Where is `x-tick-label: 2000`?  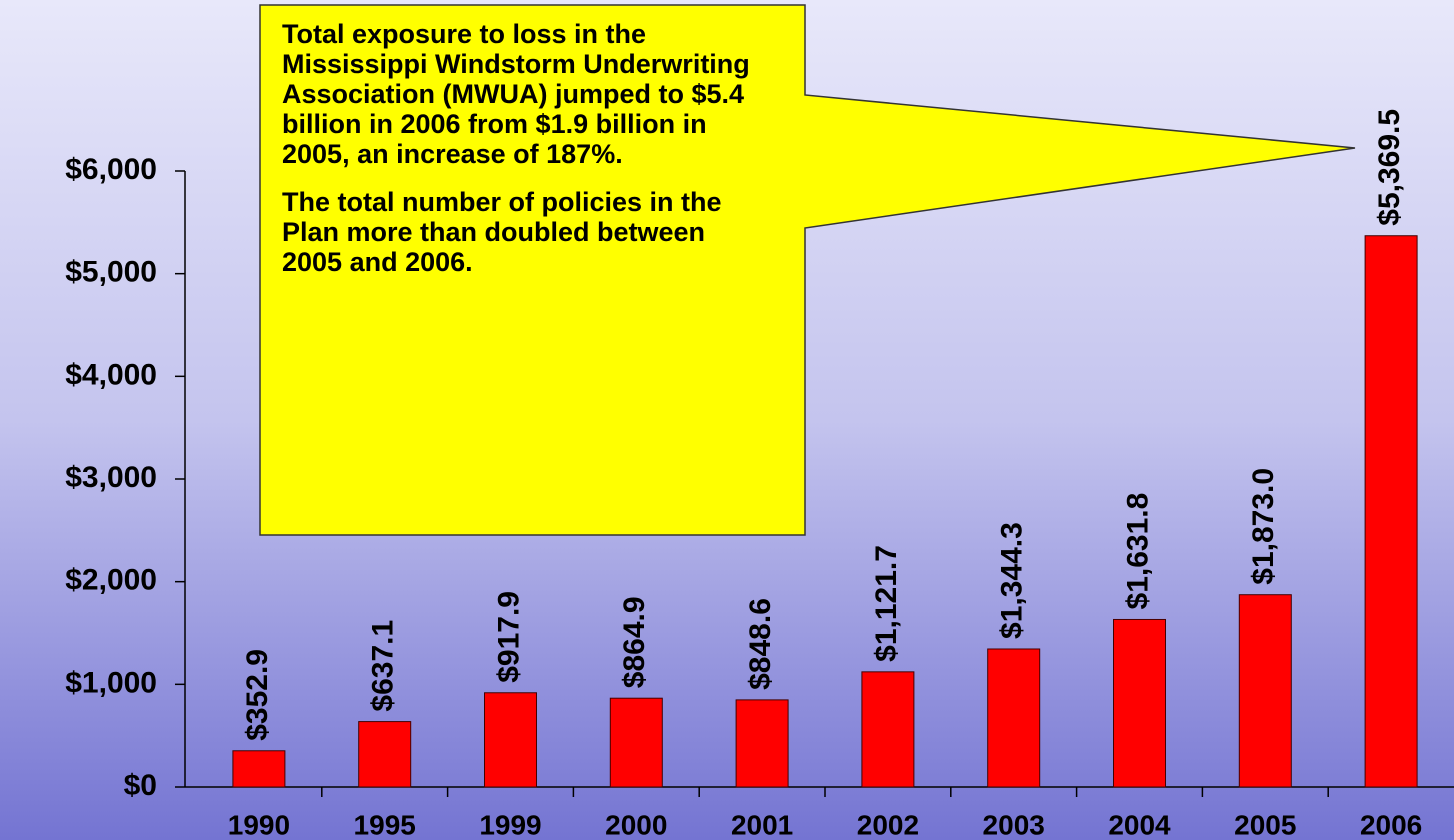 x-tick-label: 2000 is located at coordinates (636, 824).